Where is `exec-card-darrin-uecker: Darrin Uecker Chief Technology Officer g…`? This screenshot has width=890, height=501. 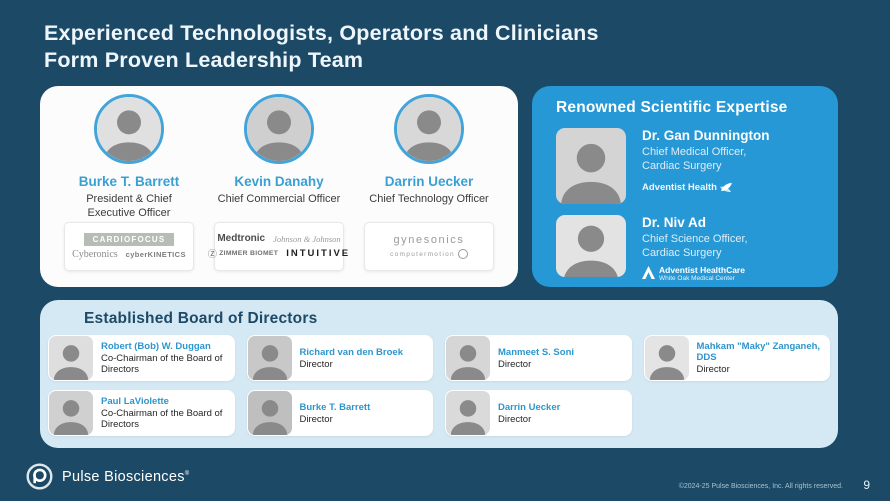 exec-card-darrin-uecker: Darrin Uecker Chief Technology Officer g… is located at coordinates (429, 190).